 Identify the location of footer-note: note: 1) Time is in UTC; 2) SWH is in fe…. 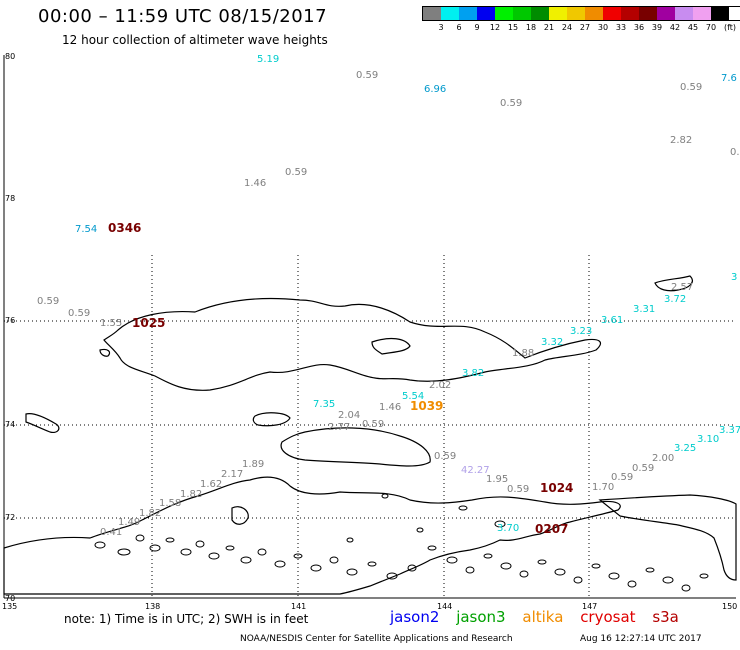
(186, 619).